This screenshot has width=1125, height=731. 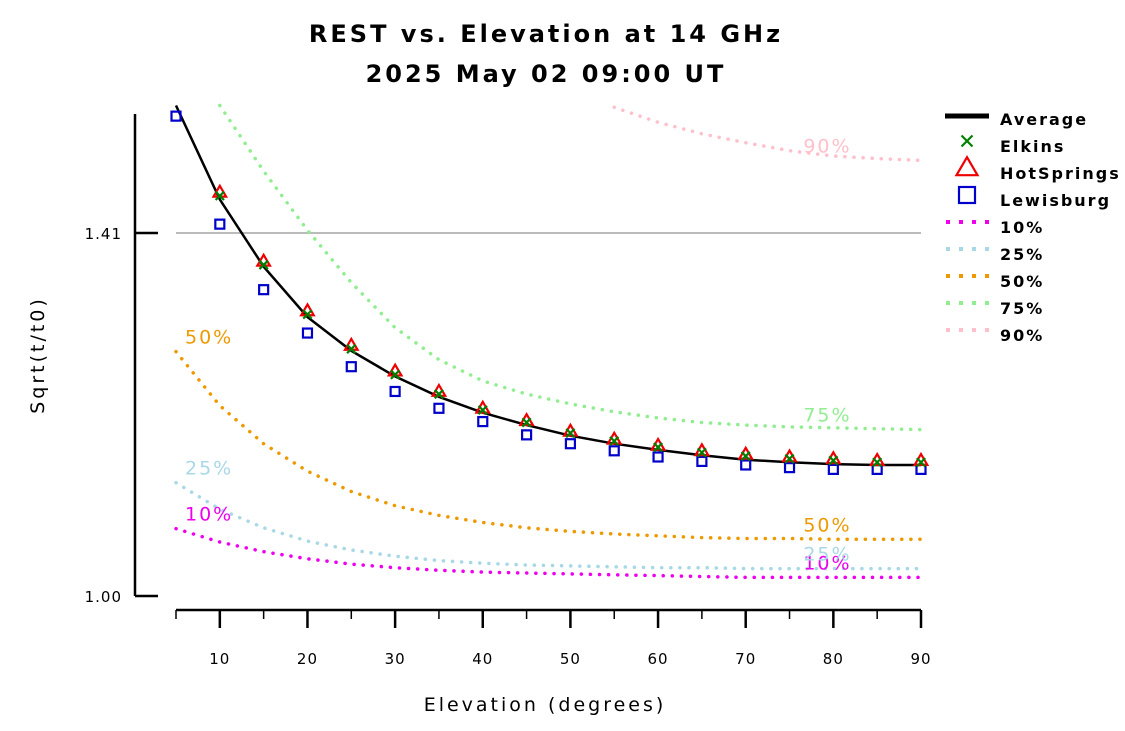 What do you see at coordinates (833, 659) in the screenshot?
I see `x-tick-label-80: 80` at bounding box center [833, 659].